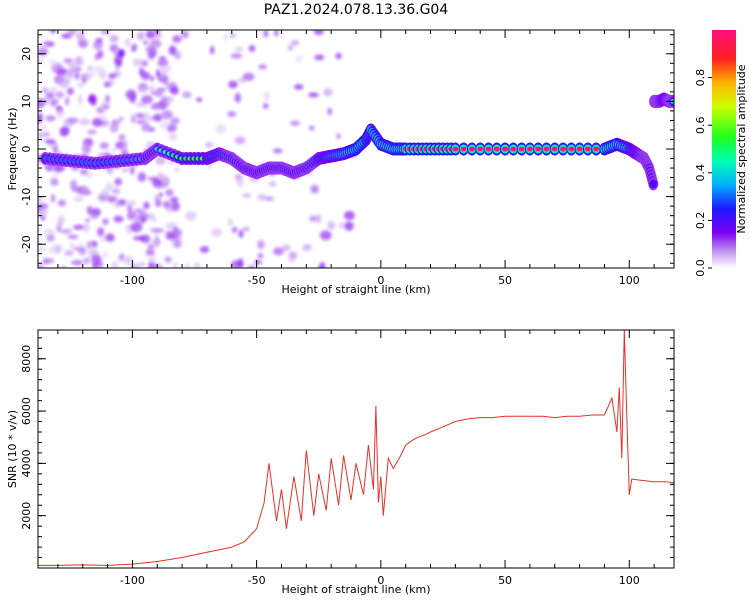 This screenshot has height=600, width=750. What do you see at coordinates (700, 78) in the screenshot?
I see `colorbar-tick-label: 0.8` at bounding box center [700, 78].